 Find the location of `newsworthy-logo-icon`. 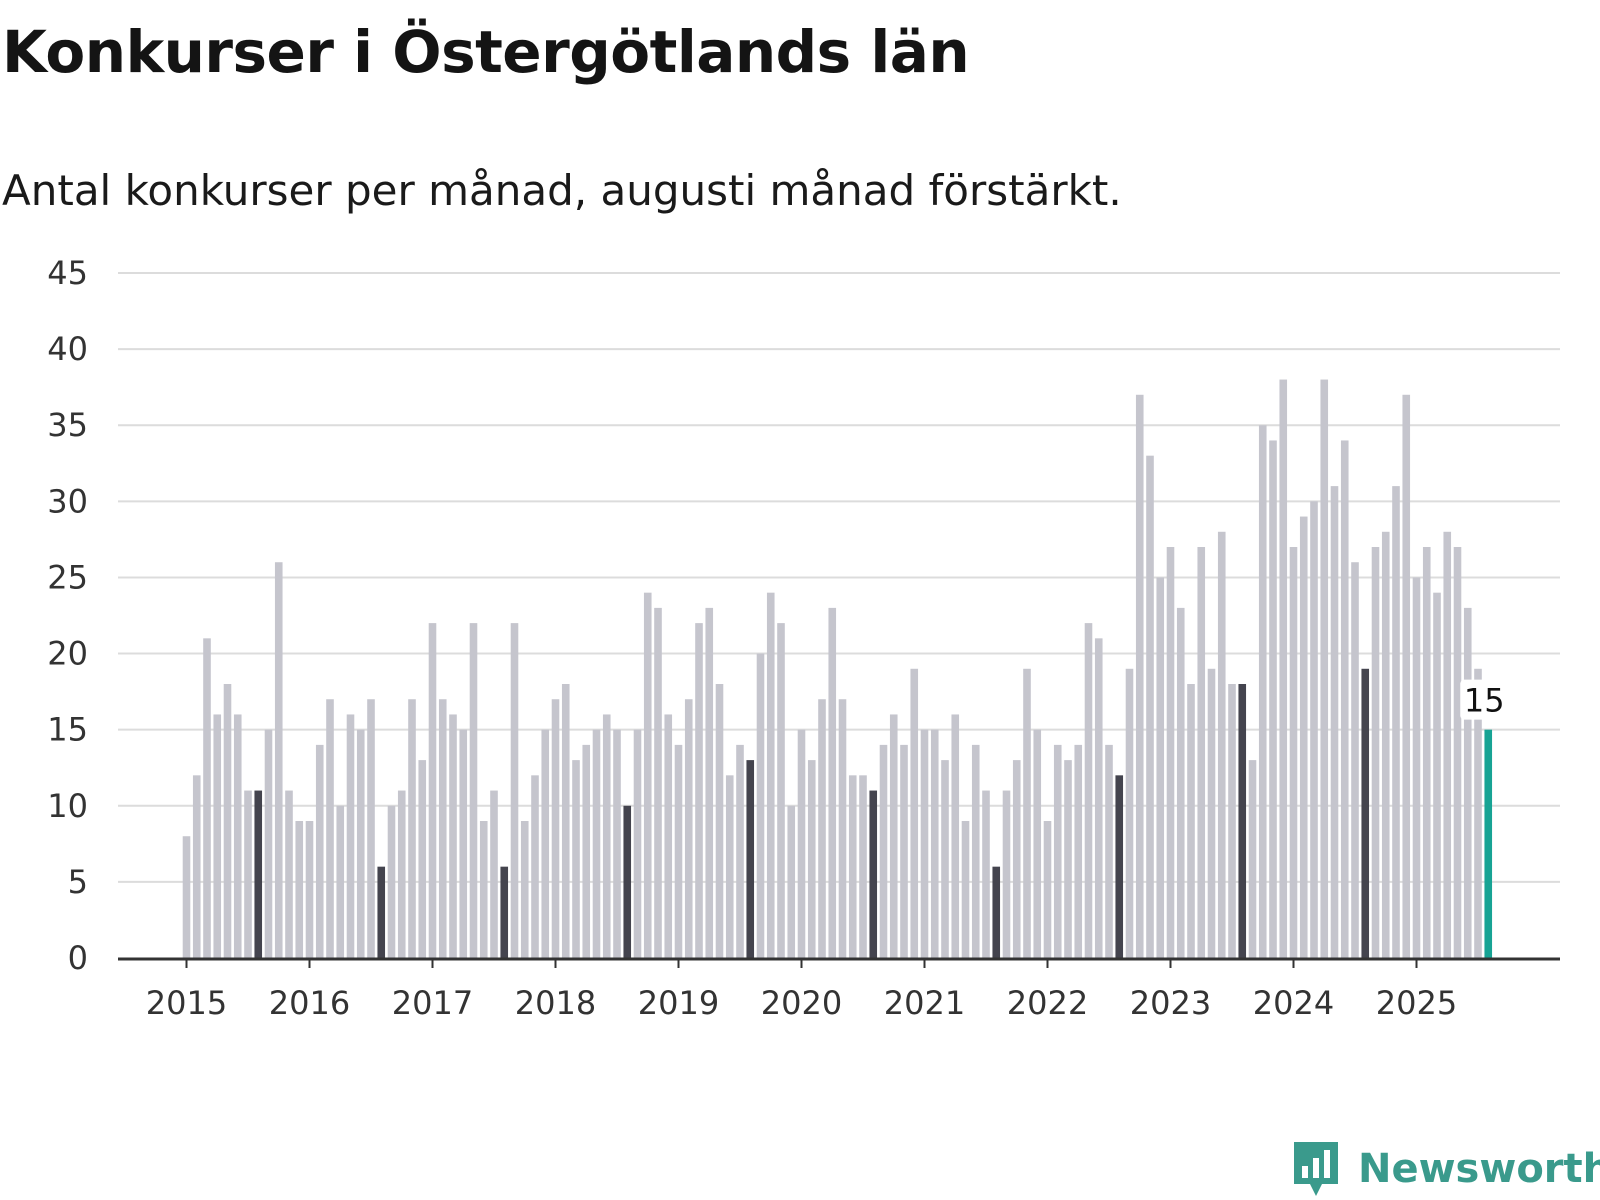

newsworthy-logo-icon is located at coordinates (1316, 1169).